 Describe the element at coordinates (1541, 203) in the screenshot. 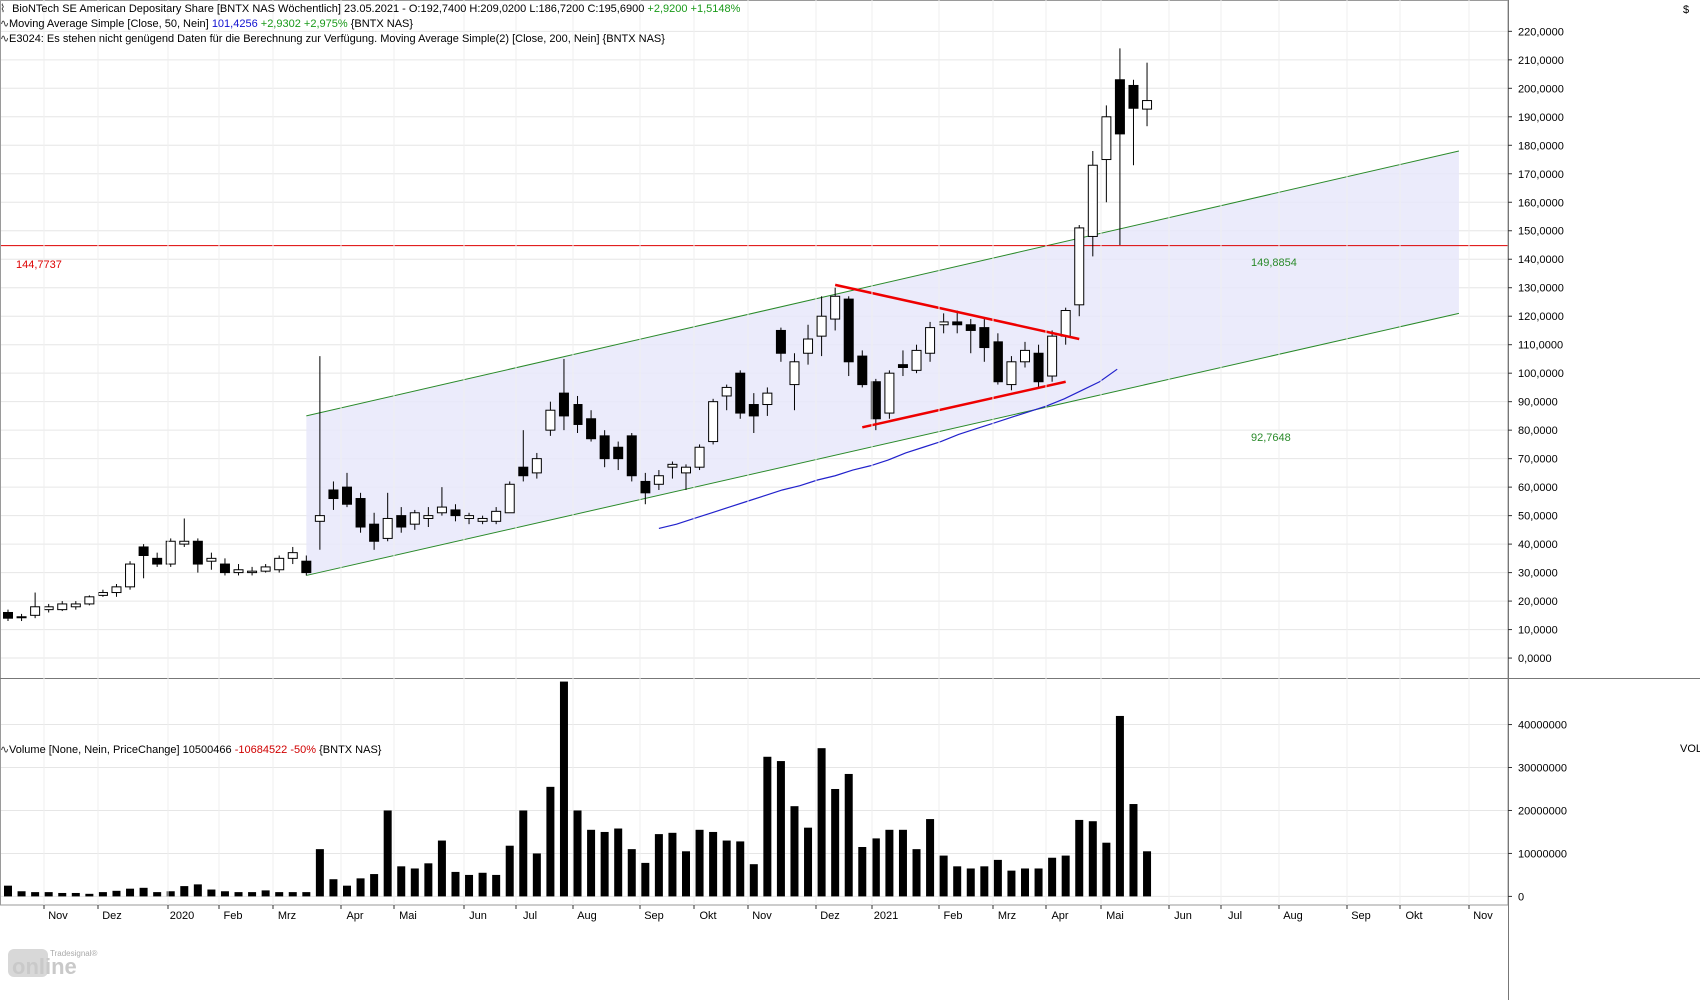

I see `price-tick-label: 160,0000` at that location.